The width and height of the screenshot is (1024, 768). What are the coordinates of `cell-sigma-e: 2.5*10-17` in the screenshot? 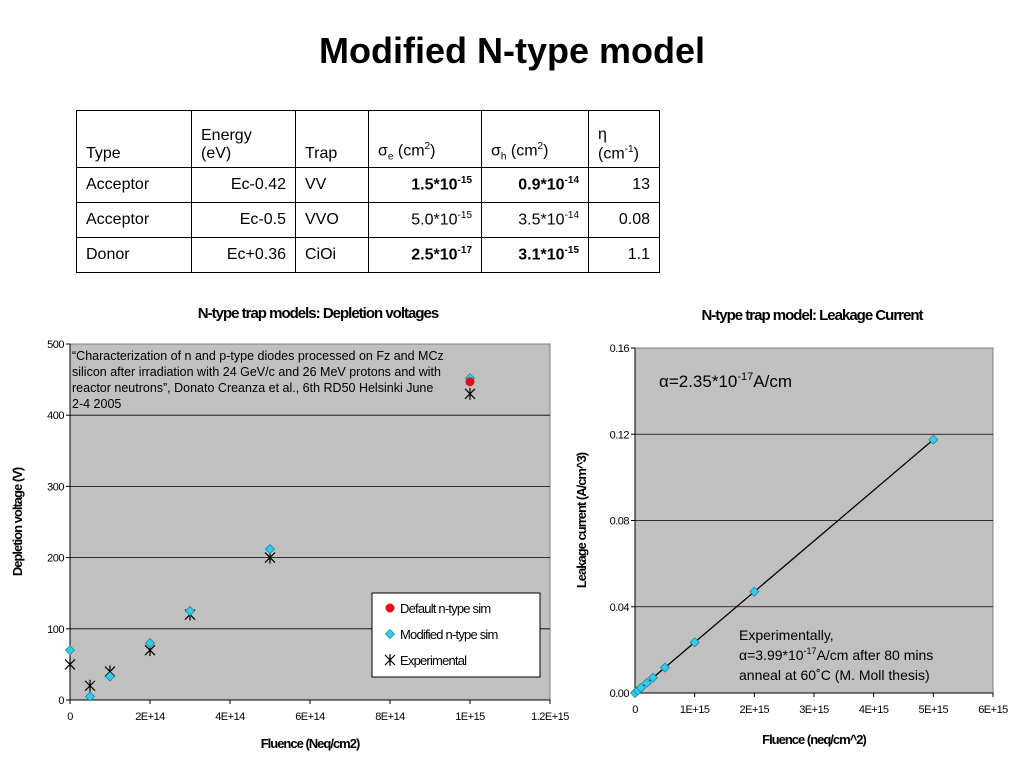 It's located at (425, 255).